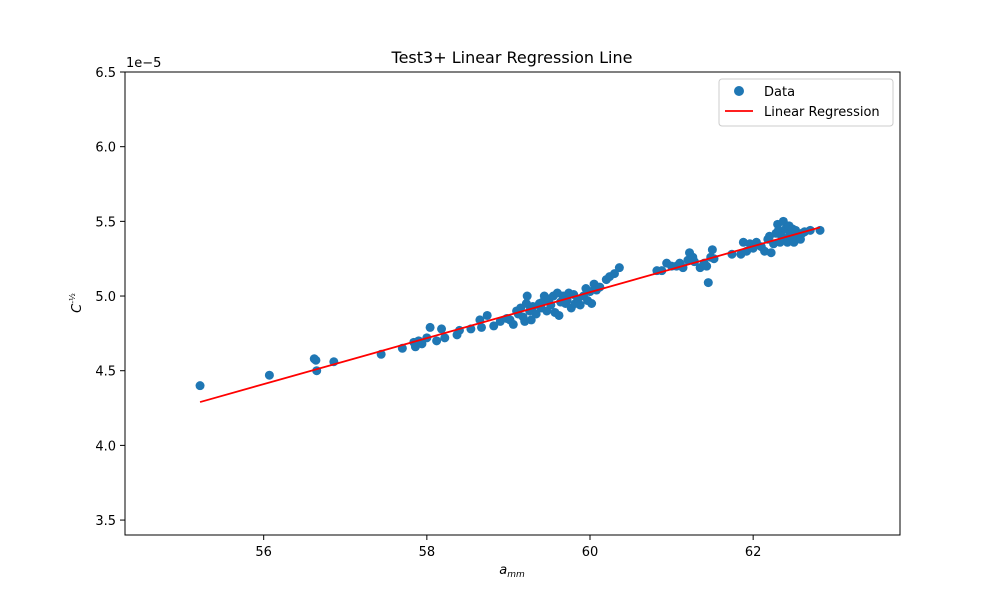 The image size is (1000, 600). I want to click on legend-label-data: Data, so click(779, 92).